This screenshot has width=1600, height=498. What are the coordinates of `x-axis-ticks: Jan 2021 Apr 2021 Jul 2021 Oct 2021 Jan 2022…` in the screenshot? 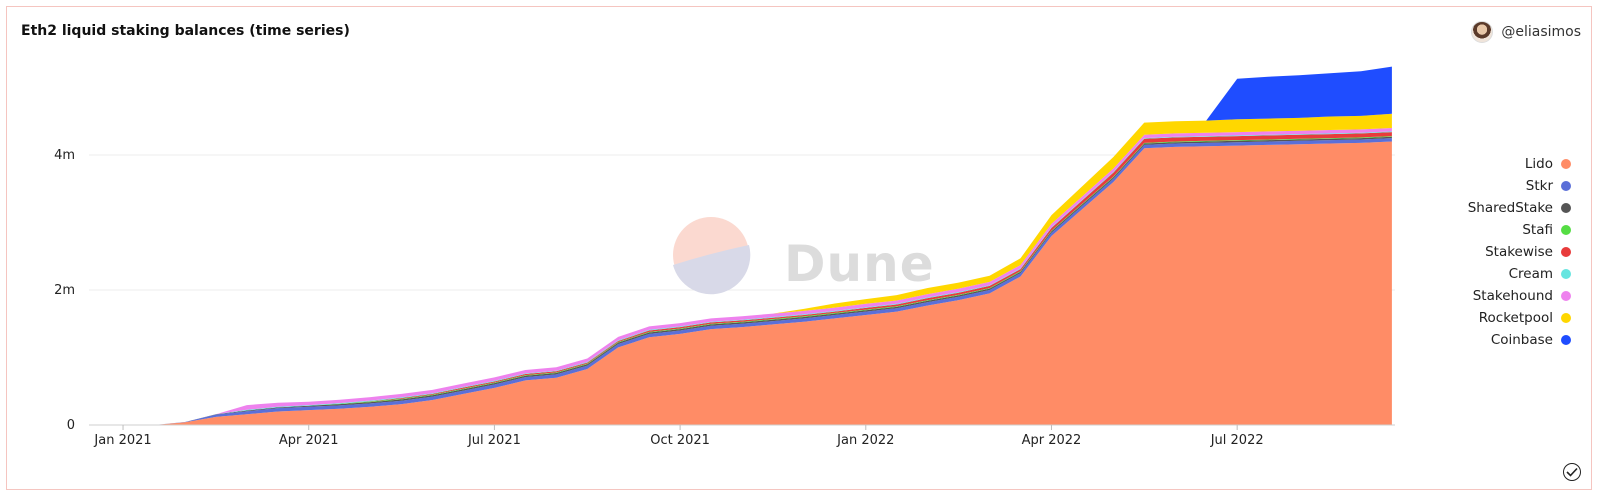 It's located at (678, 436).